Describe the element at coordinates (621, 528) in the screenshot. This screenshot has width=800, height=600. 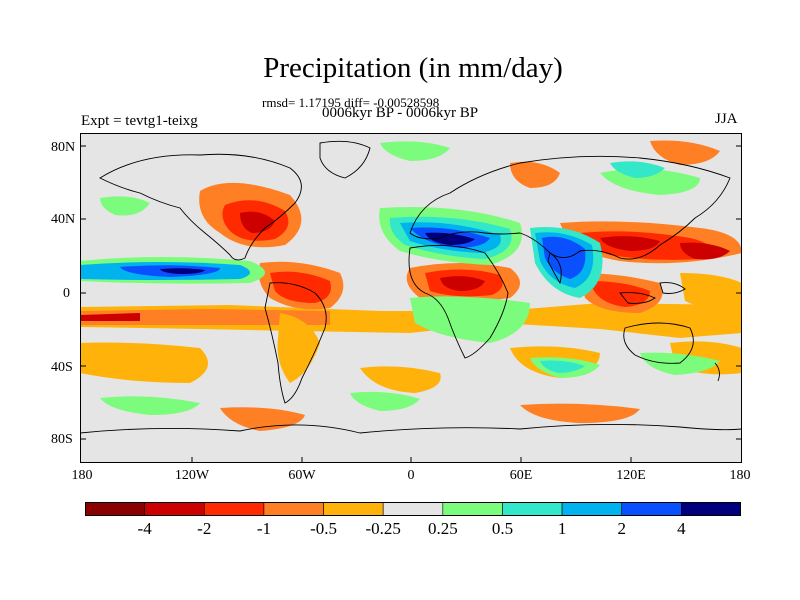
I see `colorbar-label: 2` at that location.